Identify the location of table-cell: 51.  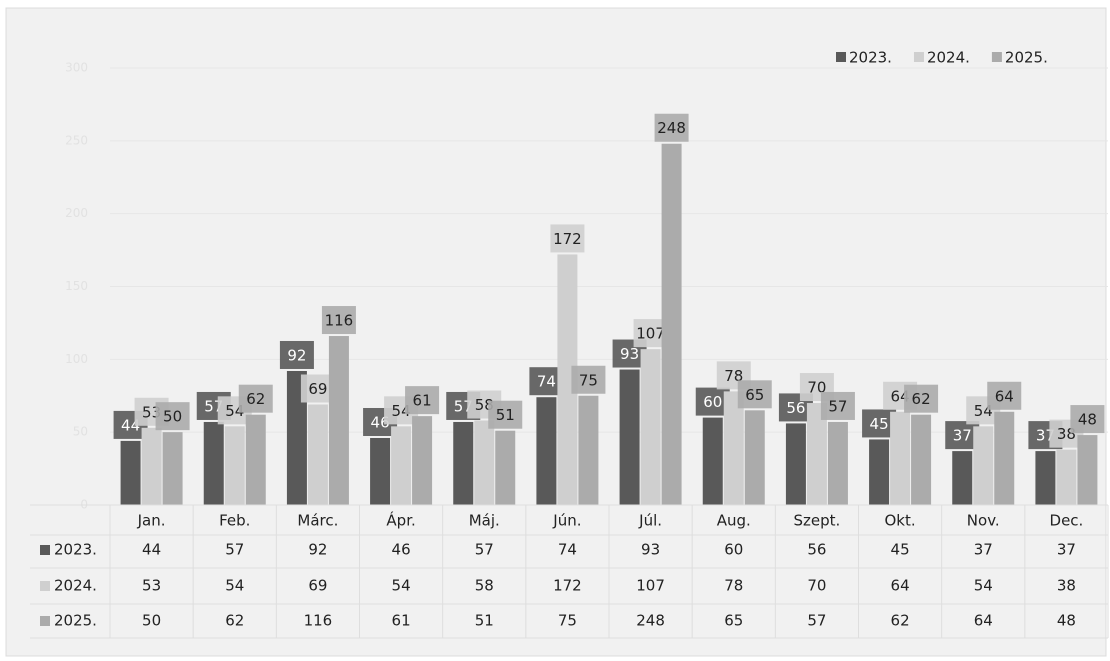
(484, 621).